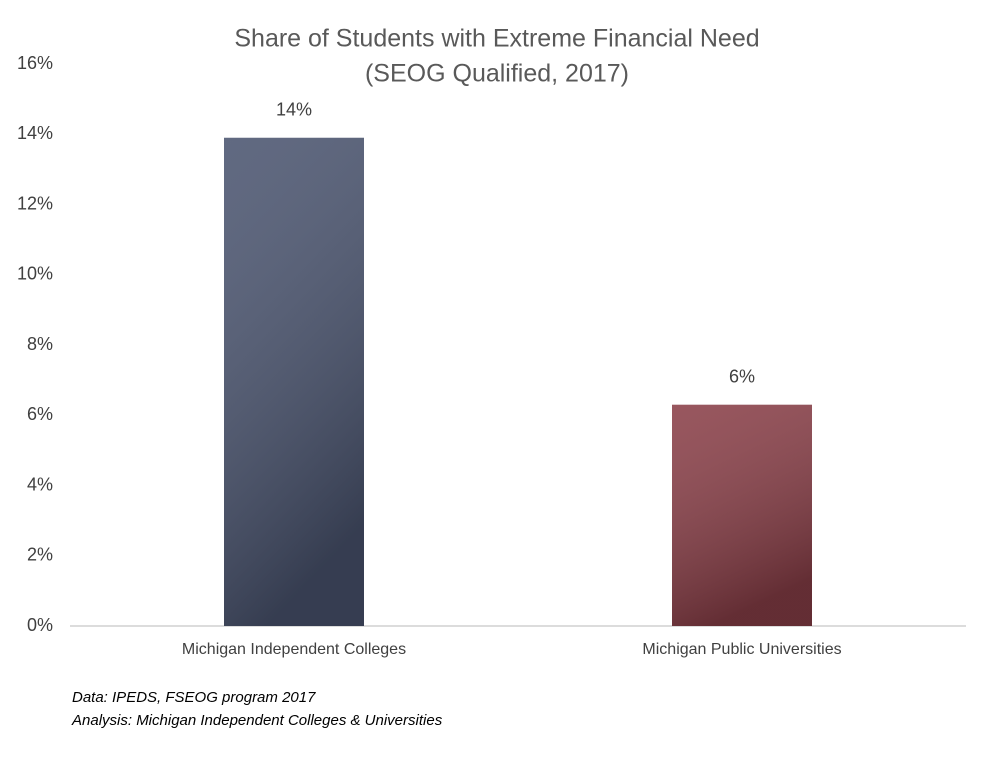 The image size is (994, 777). What do you see at coordinates (741, 649) in the screenshot?
I see `x-tick-label: Michigan Public Universities` at bounding box center [741, 649].